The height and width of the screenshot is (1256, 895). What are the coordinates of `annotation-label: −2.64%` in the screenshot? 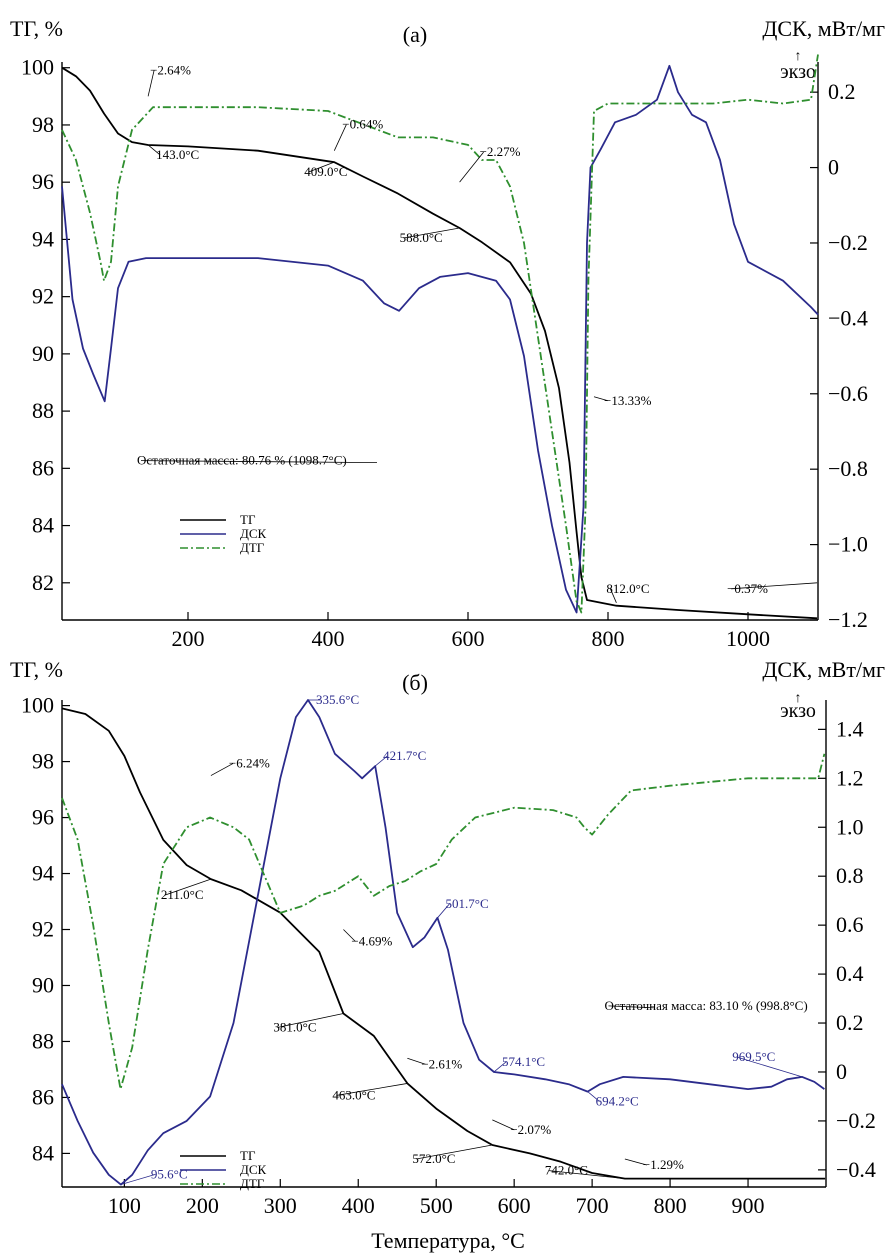 It's located at (170, 69).